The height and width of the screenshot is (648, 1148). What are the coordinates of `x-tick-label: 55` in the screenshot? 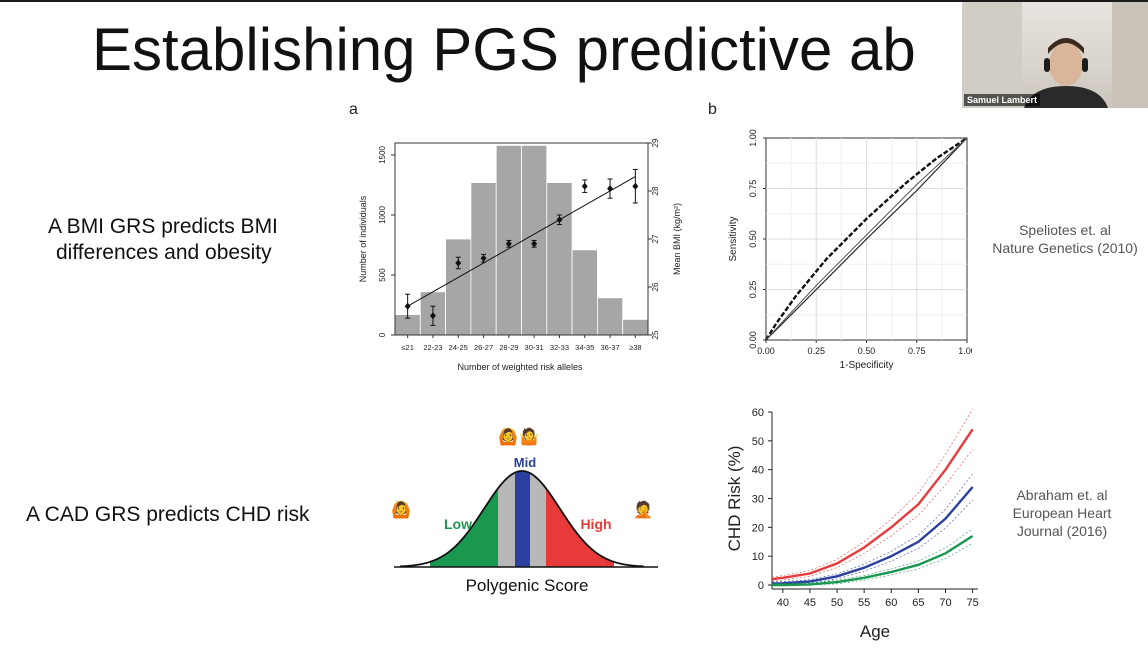 It's located at (864, 603).